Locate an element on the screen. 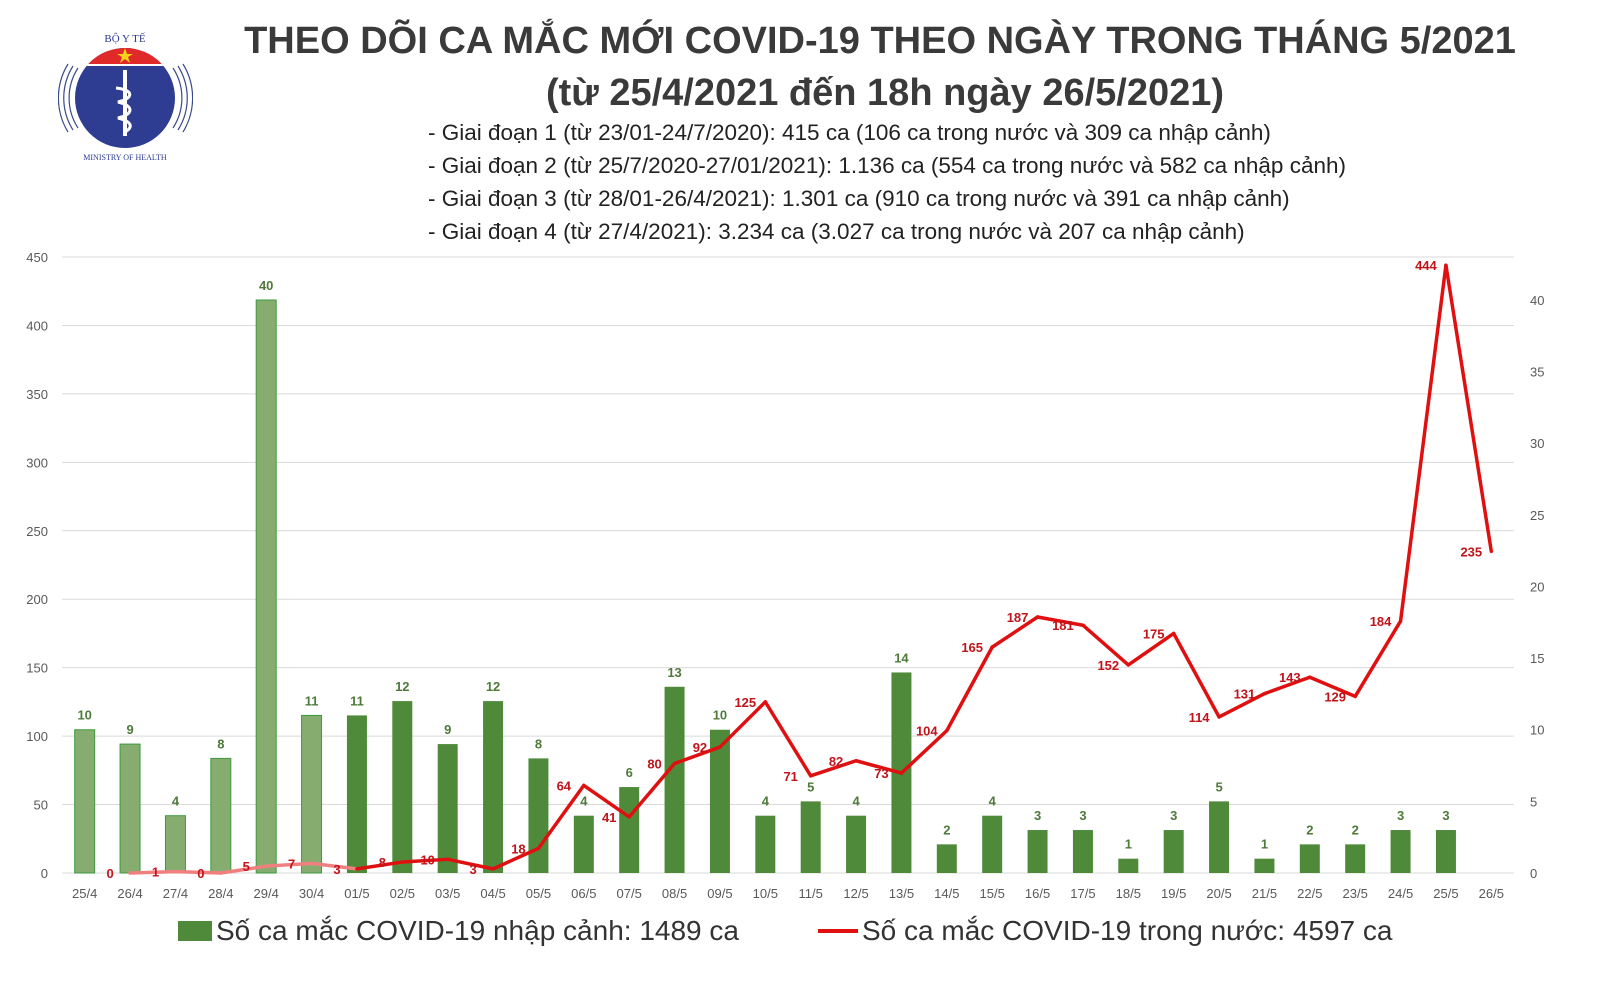 The width and height of the screenshot is (1600, 981). right-axis-tick-label: 15 is located at coordinates (1537, 658).